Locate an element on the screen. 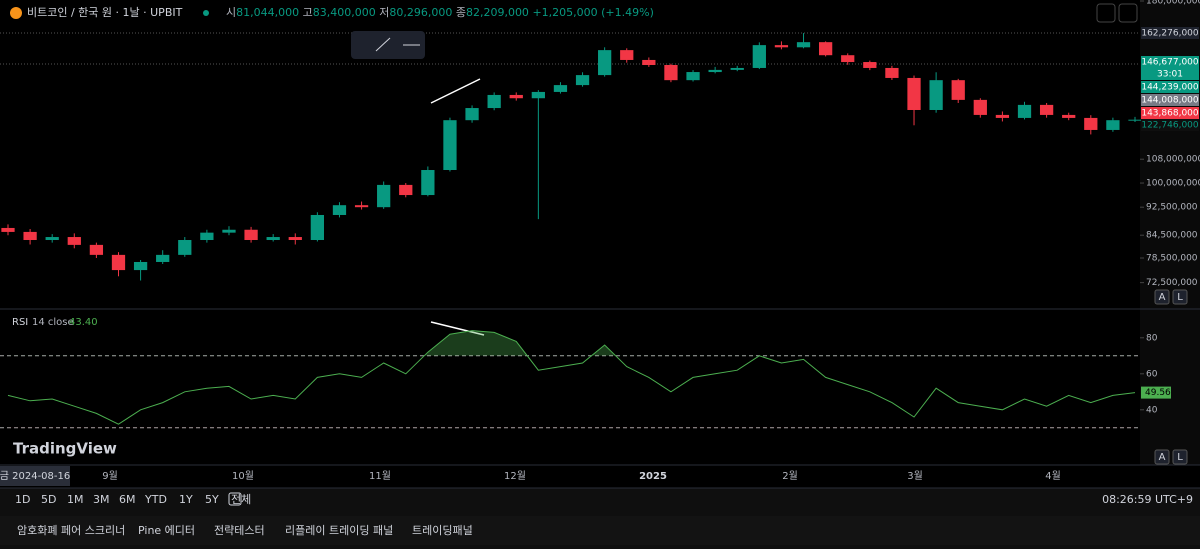 The width and height of the screenshot is (1200, 549). range-button: 3M is located at coordinates (101, 499).